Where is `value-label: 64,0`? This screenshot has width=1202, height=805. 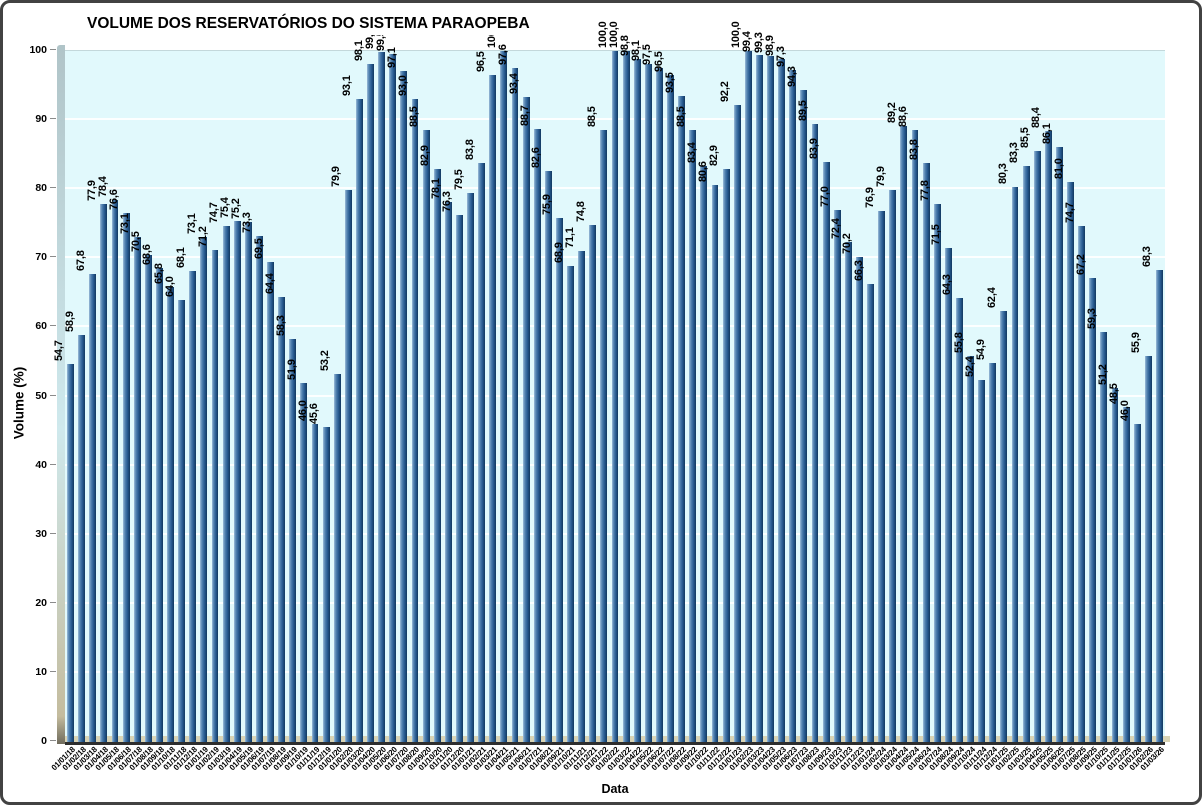
value-label: 64,0 is located at coordinates (169, 286).